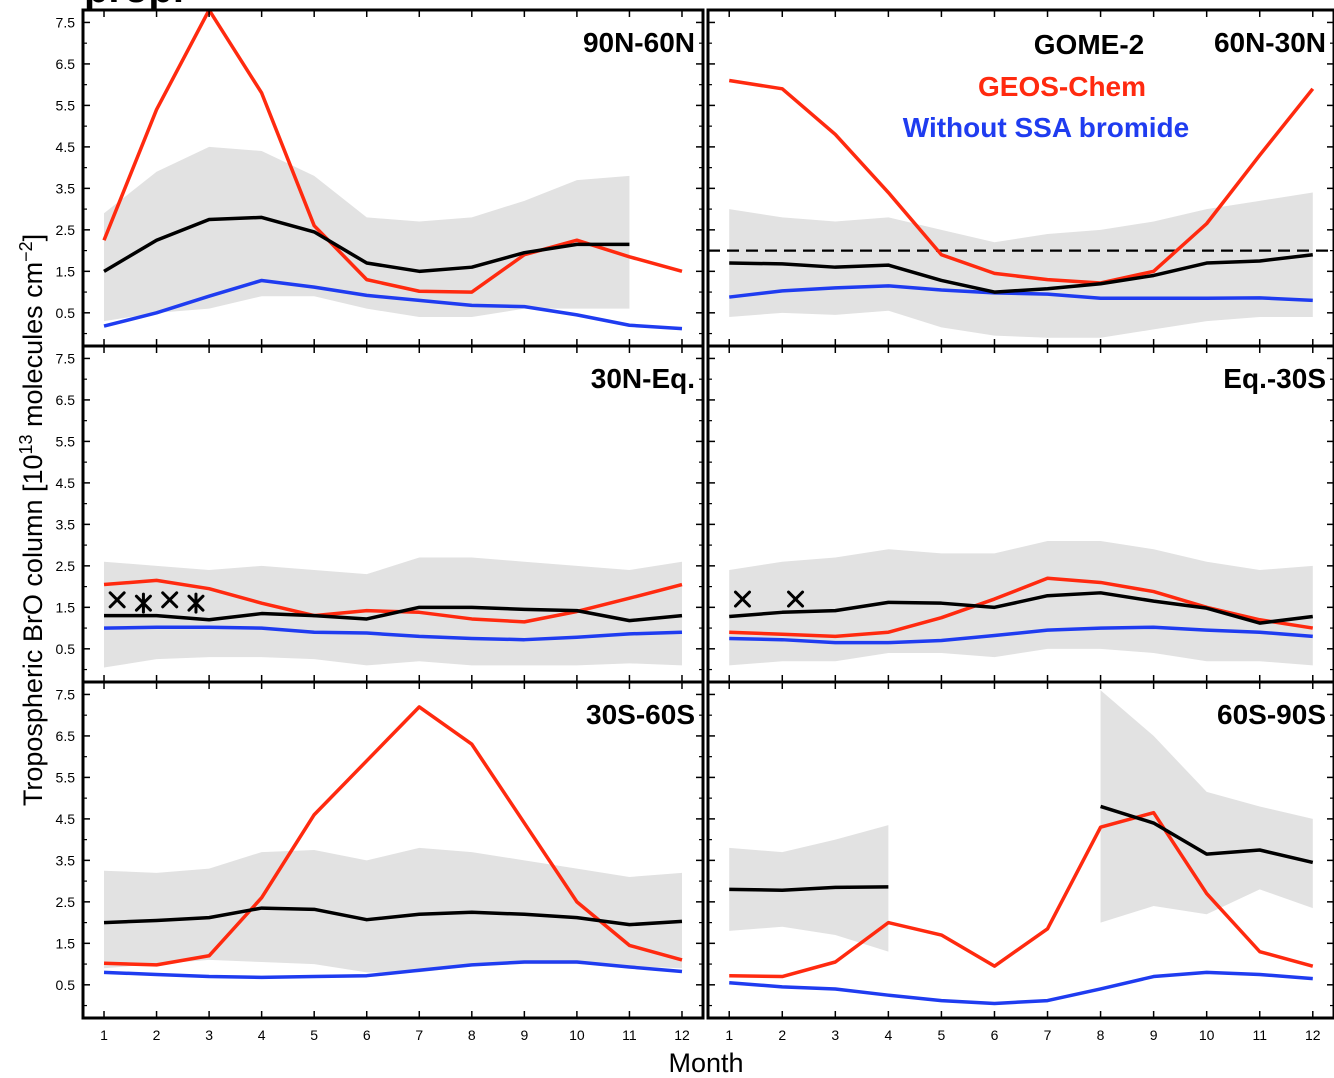 The width and height of the screenshot is (1334, 1078). I want to click on panel-title: 30S-60S, so click(640, 714).